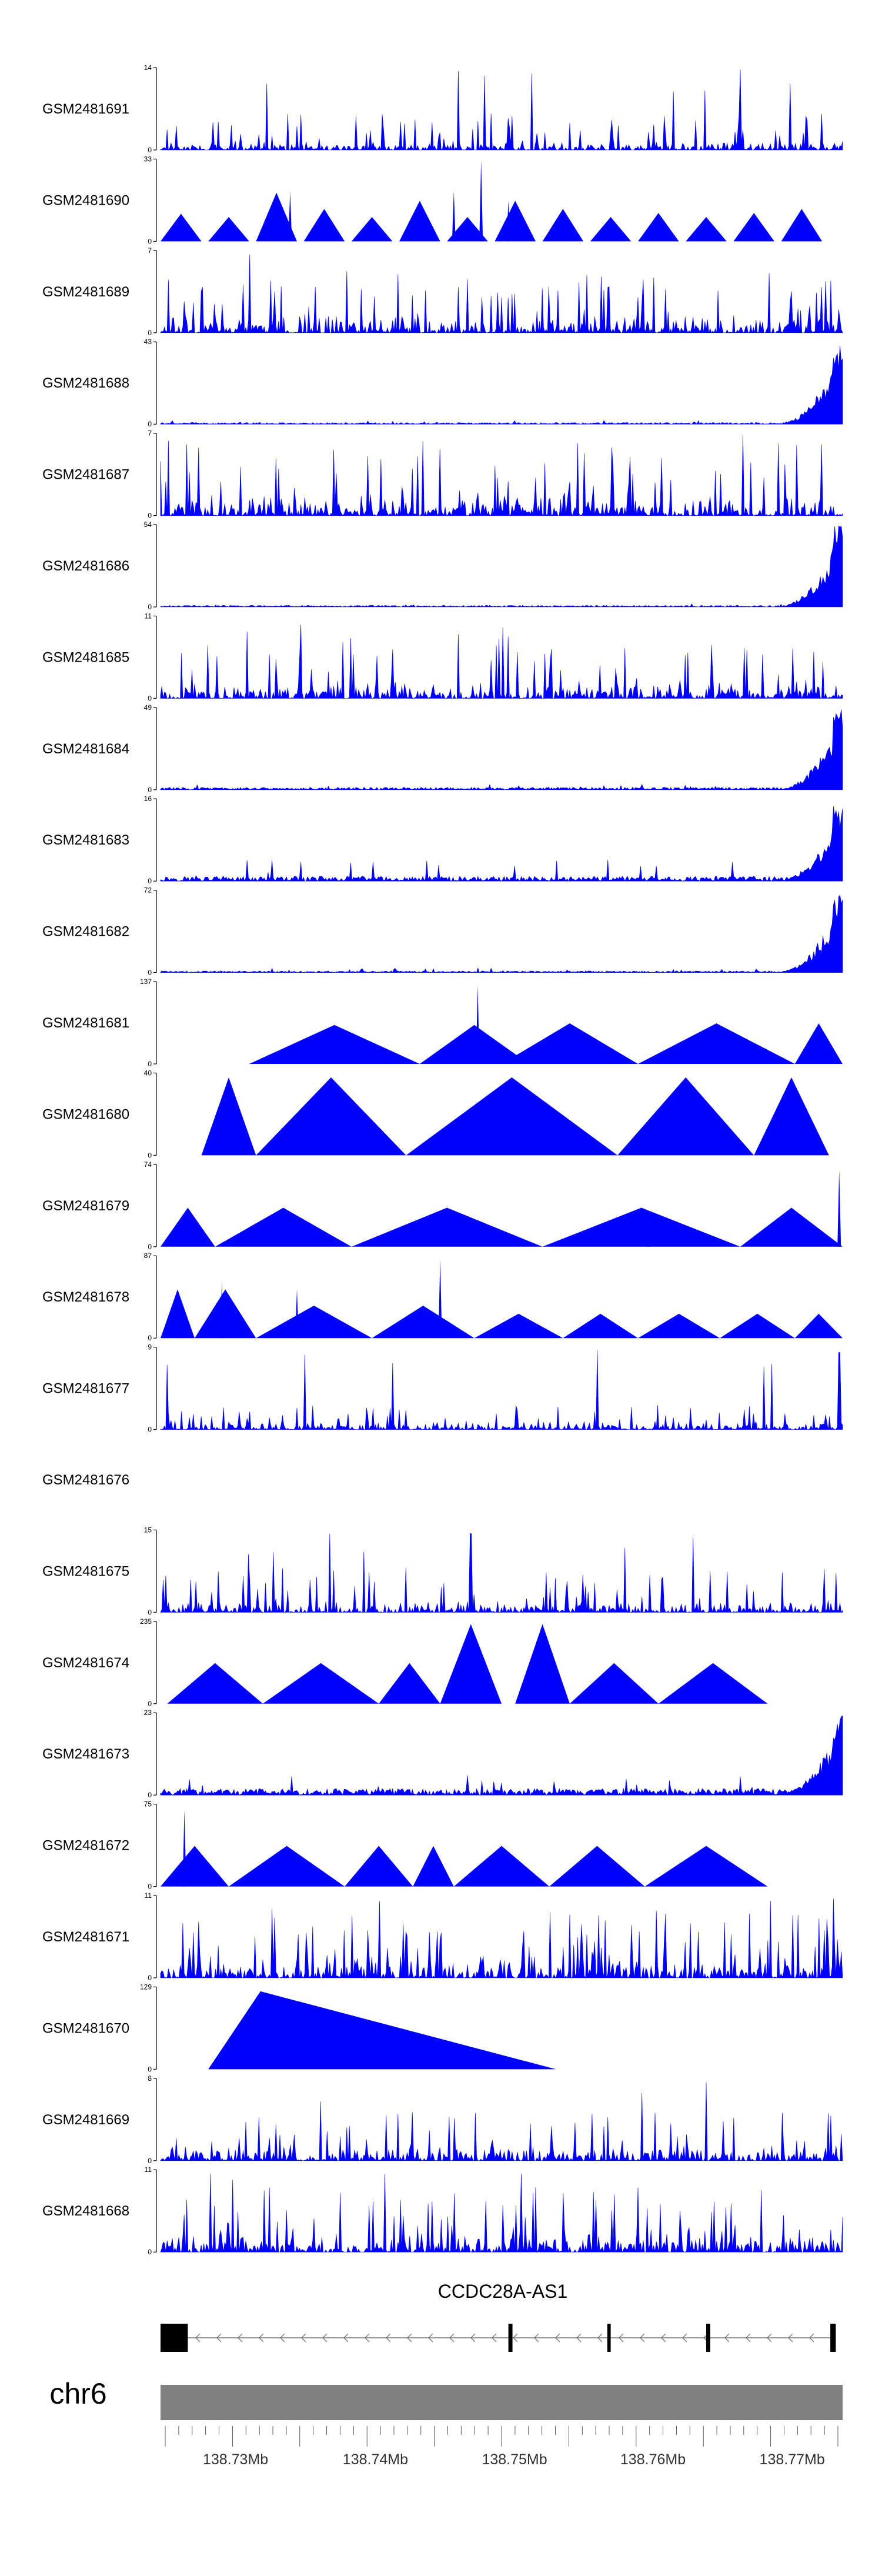 Image resolution: width=882 pixels, height=2576 pixels. Describe the element at coordinates (442, 1205) in the screenshot. I see `track-GSM2481679: GSM2481679 74 0` at that location.